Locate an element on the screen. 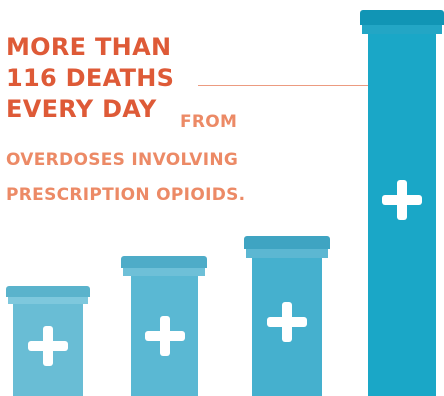 The image size is (444, 396). headline-line-1: MORE THAN is located at coordinates (89, 47).